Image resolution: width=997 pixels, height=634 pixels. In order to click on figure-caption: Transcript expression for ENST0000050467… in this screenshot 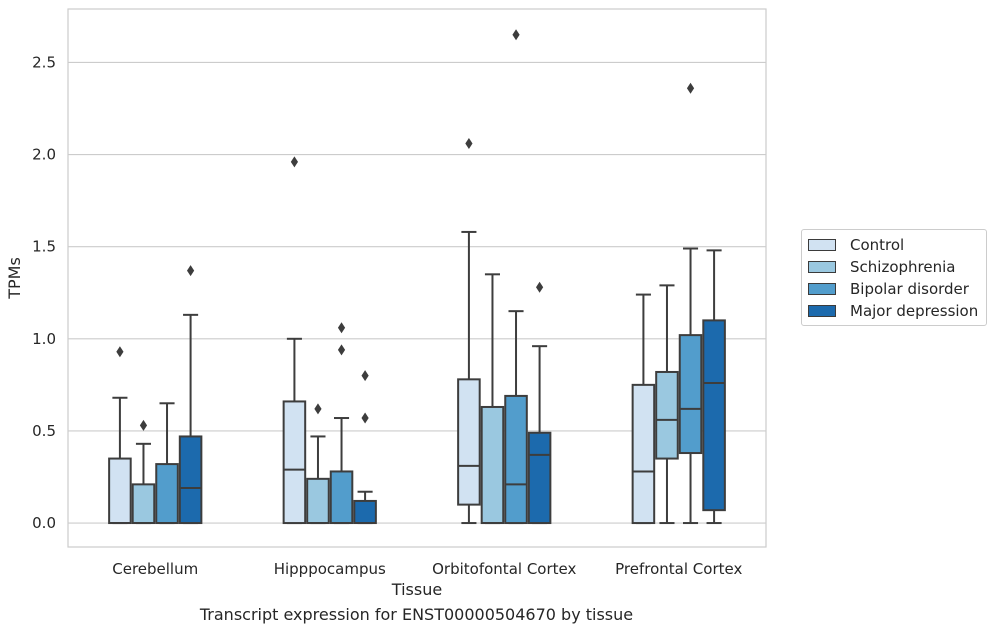, I will do `click(416, 614)`.